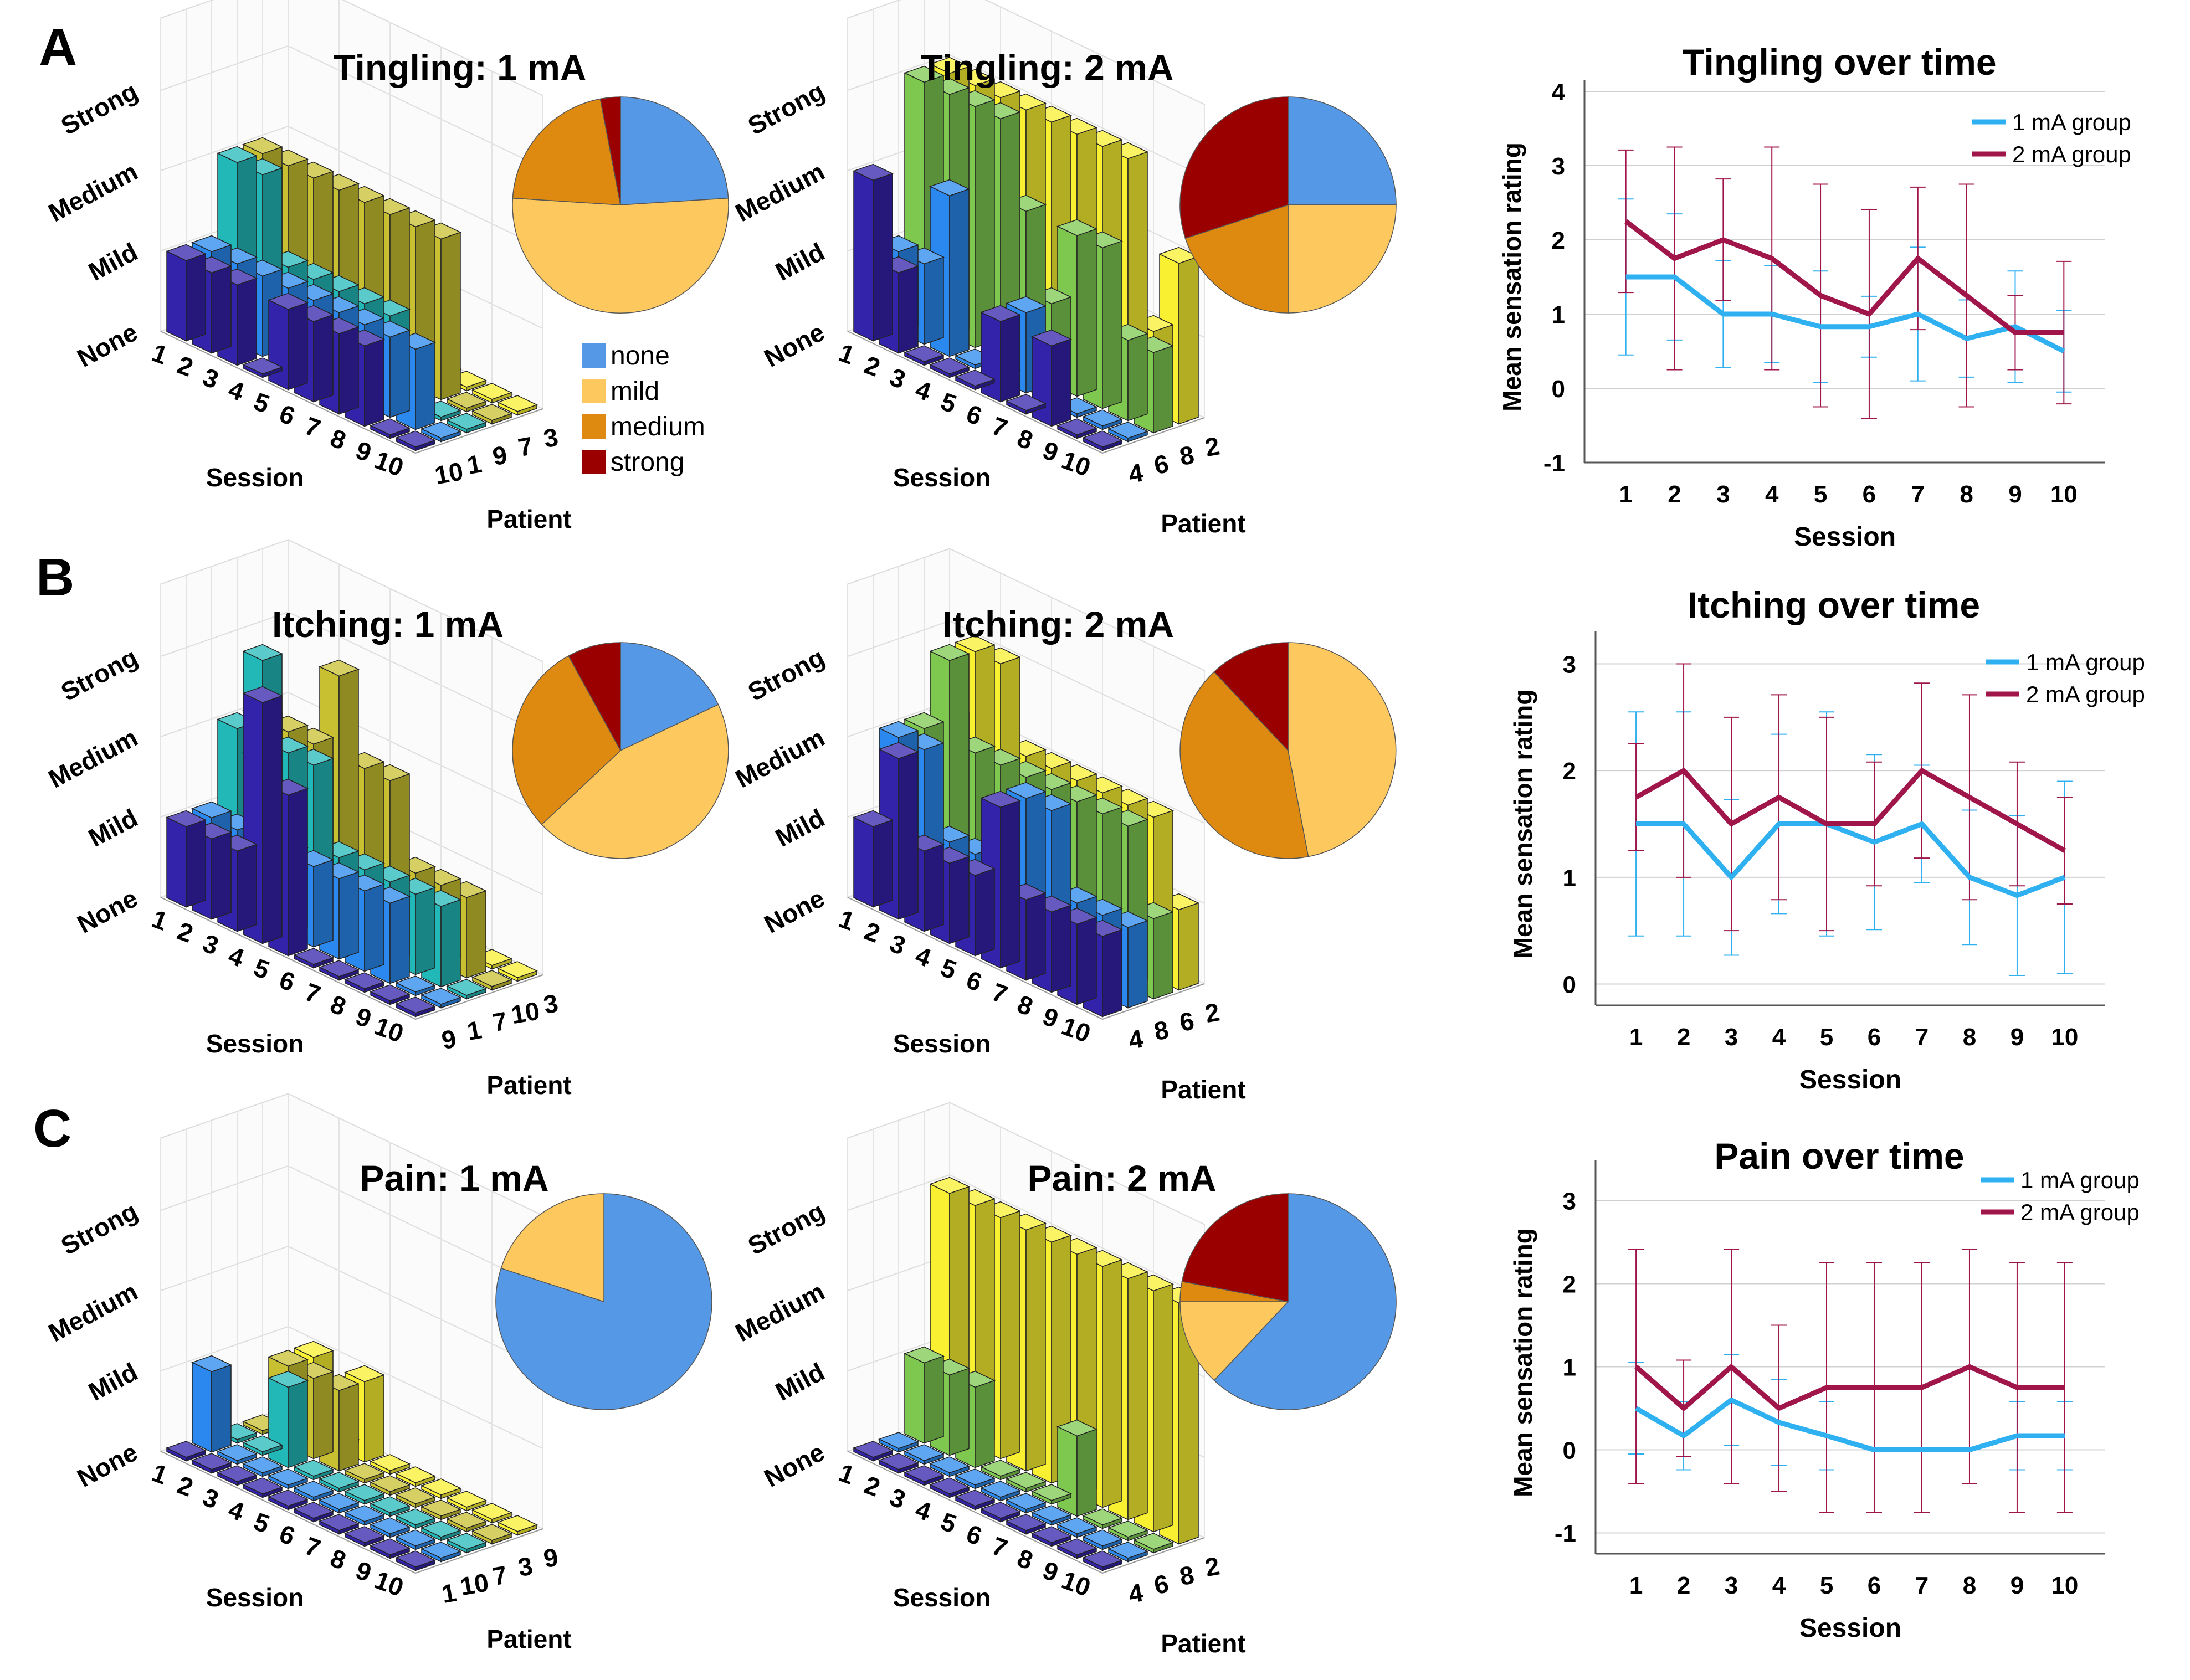  What do you see at coordinates (1569, 1201) in the screenshot?
I see `y-tick-label: 3` at bounding box center [1569, 1201].